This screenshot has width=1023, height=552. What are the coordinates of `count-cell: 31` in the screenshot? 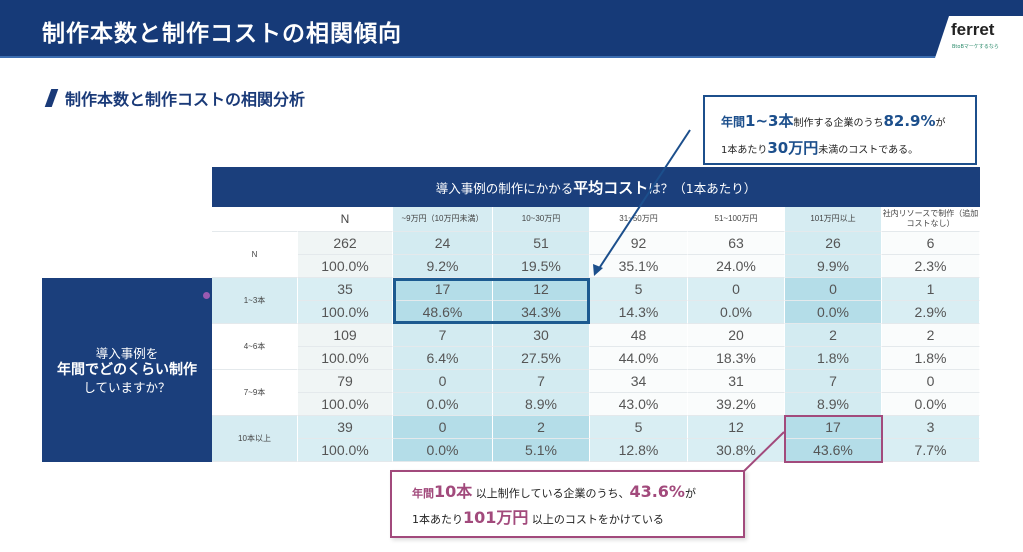 It's located at (736, 381).